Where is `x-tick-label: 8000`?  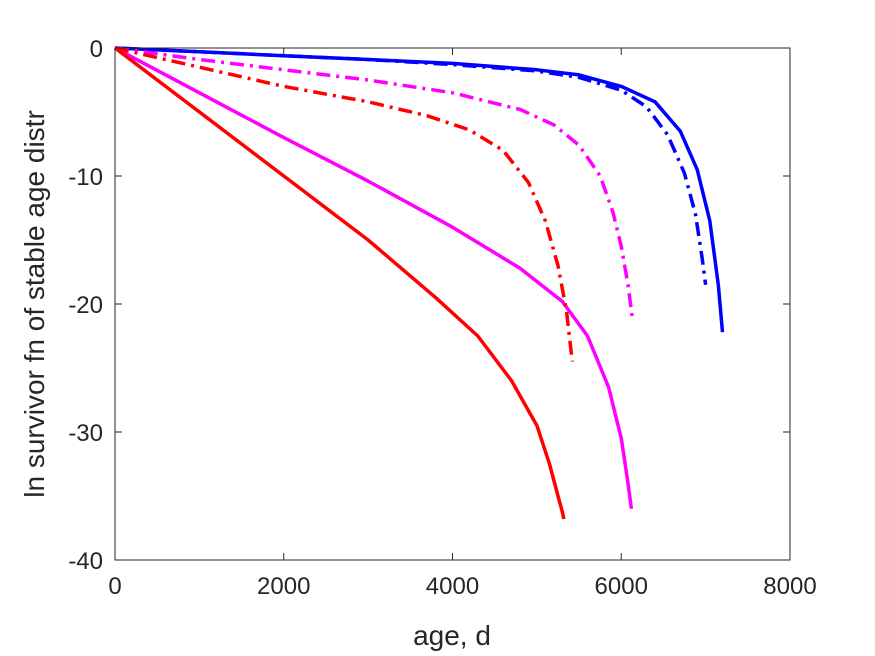
x-tick-label: 8000 is located at coordinates (789, 586).